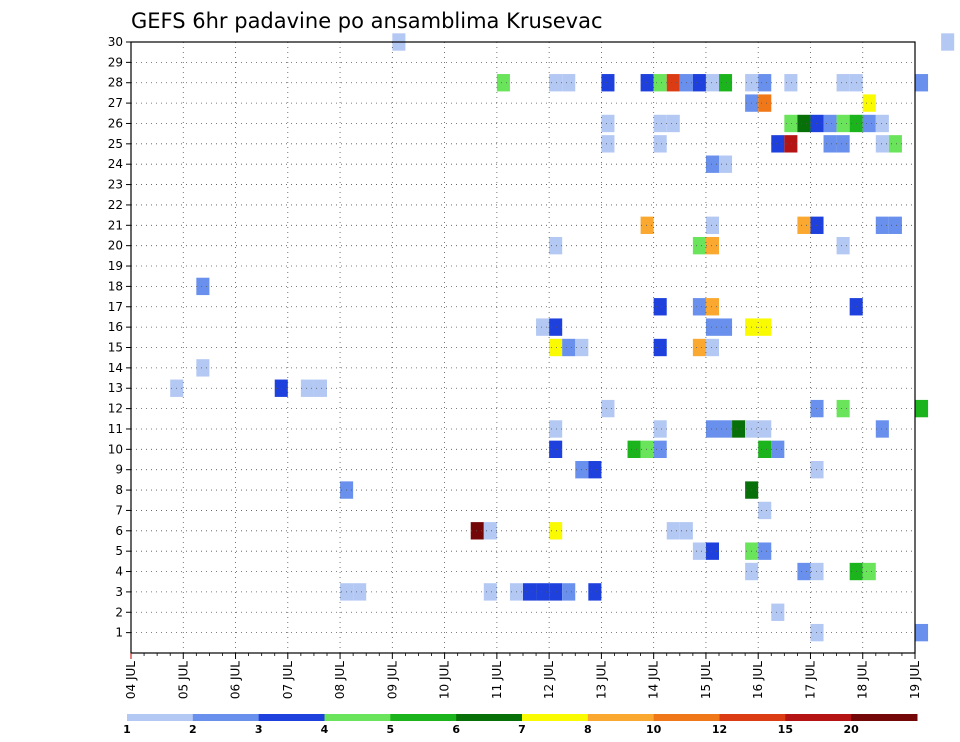 This screenshot has width=960, height=742. What do you see at coordinates (719, 729) in the screenshot?
I see `legend-label: 12` at bounding box center [719, 729].